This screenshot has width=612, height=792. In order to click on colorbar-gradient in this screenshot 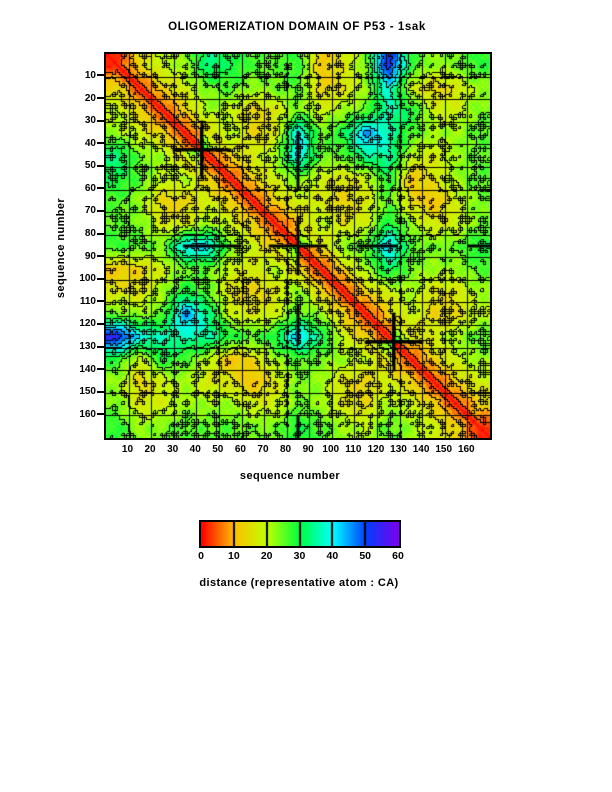, I will do `click(300, 534)`.